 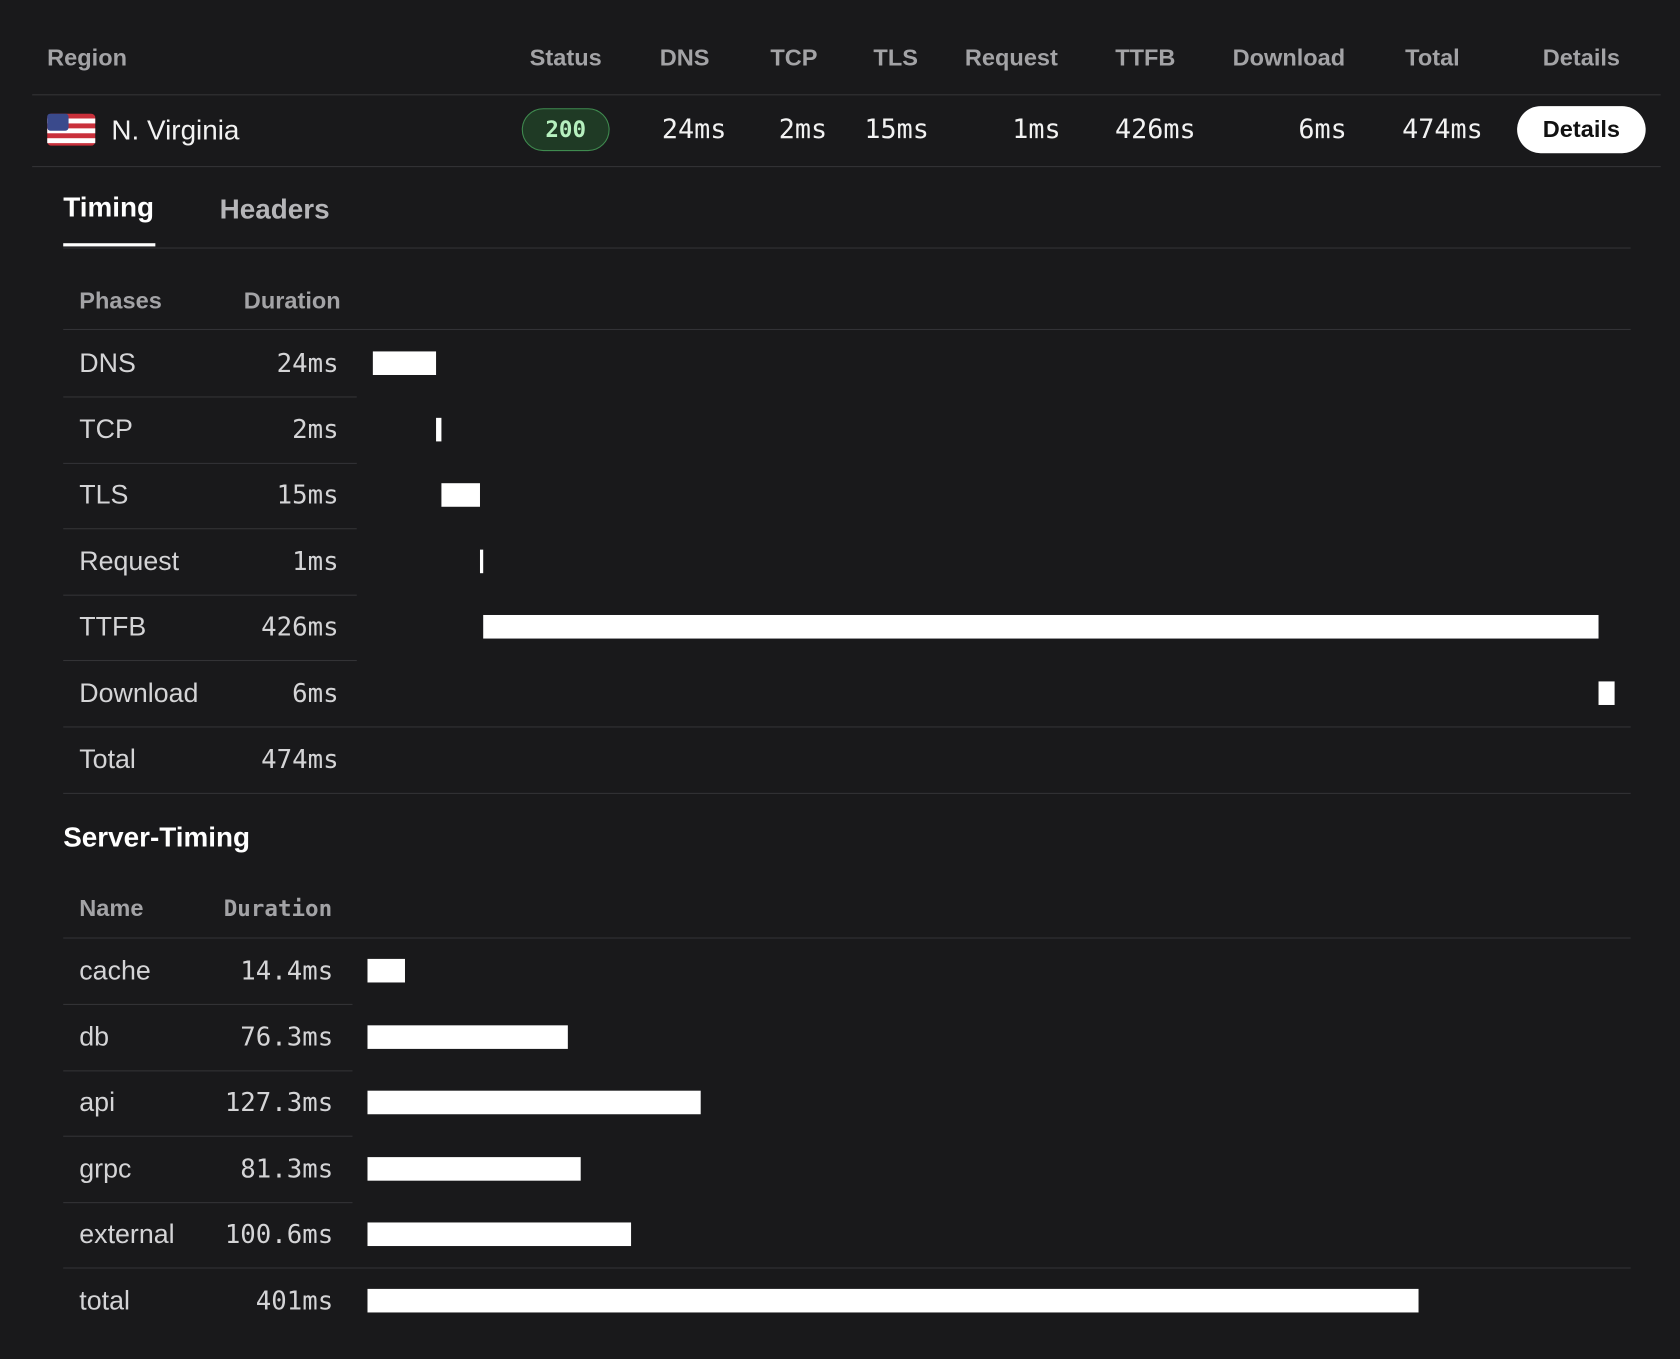 I want to click on column-header: Request, so click(x=1011, y=57).